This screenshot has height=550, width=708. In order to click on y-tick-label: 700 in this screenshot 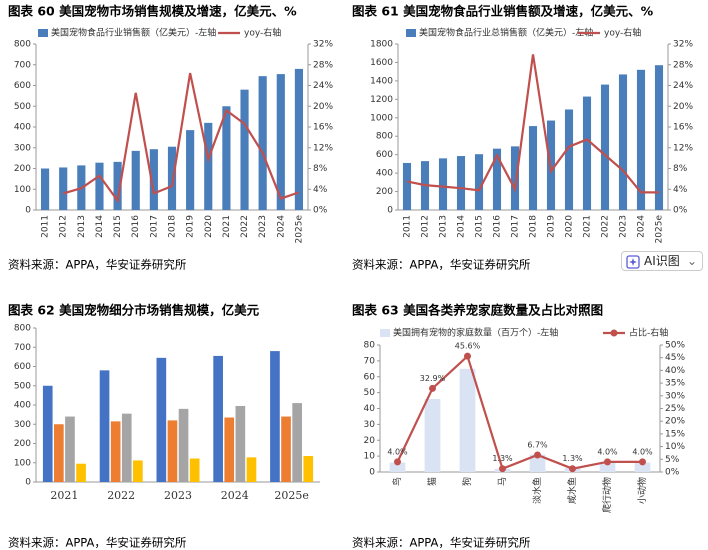, I will do `click(22, 65)`.